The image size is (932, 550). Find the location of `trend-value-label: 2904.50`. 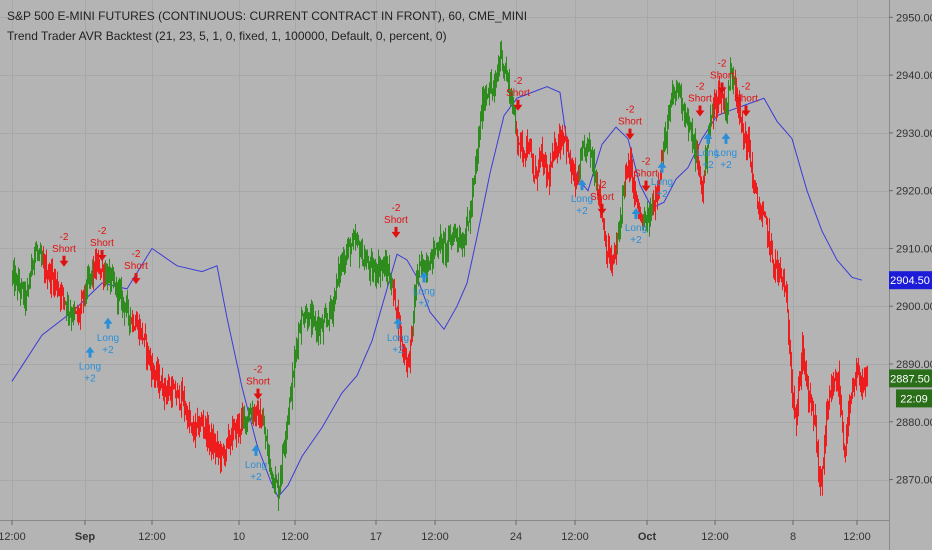

trend-value-label: 2904.50 is located at coordinates (910, 281).